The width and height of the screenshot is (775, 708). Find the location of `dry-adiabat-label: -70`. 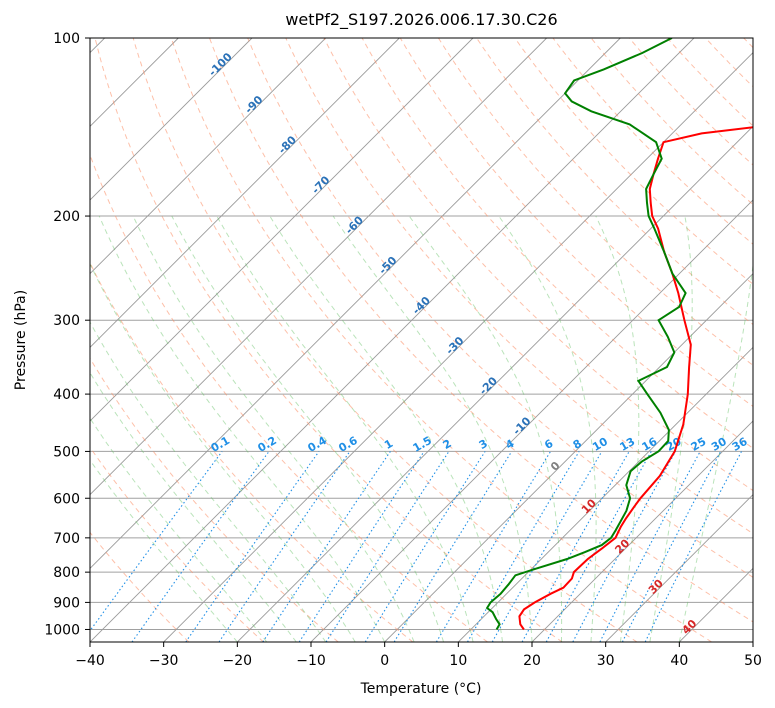

dry-adiabat-label: -70 is located at coordinates (320, 184).